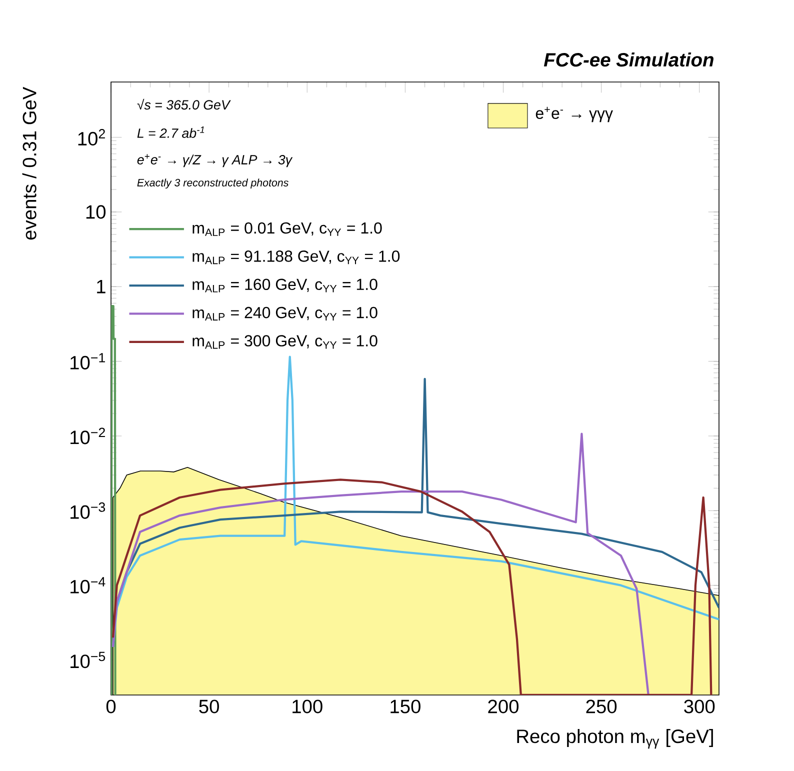 The width and height of the screenshot is (794, 771). Describe the element at coordinates (296, 257) in the screenshot. I see `legend-label: m$_{ALP}$ = 91.188 GeV, c$_{YY}$ = 1.0` at that location.